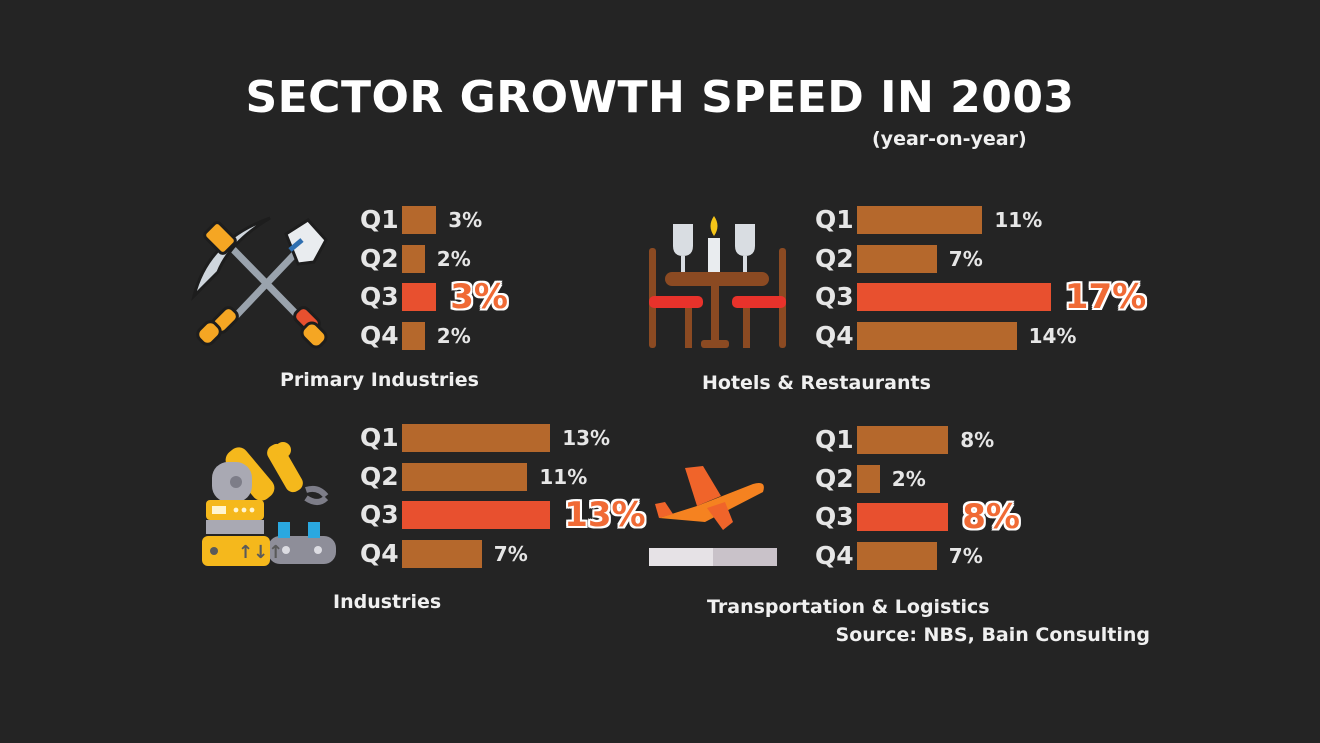 This screenshot has width=1320, height=743. What do you see at coordinates (387, 602) in the screenshot?
I see `sector-label: Industries` at bounding box center [387, 602].